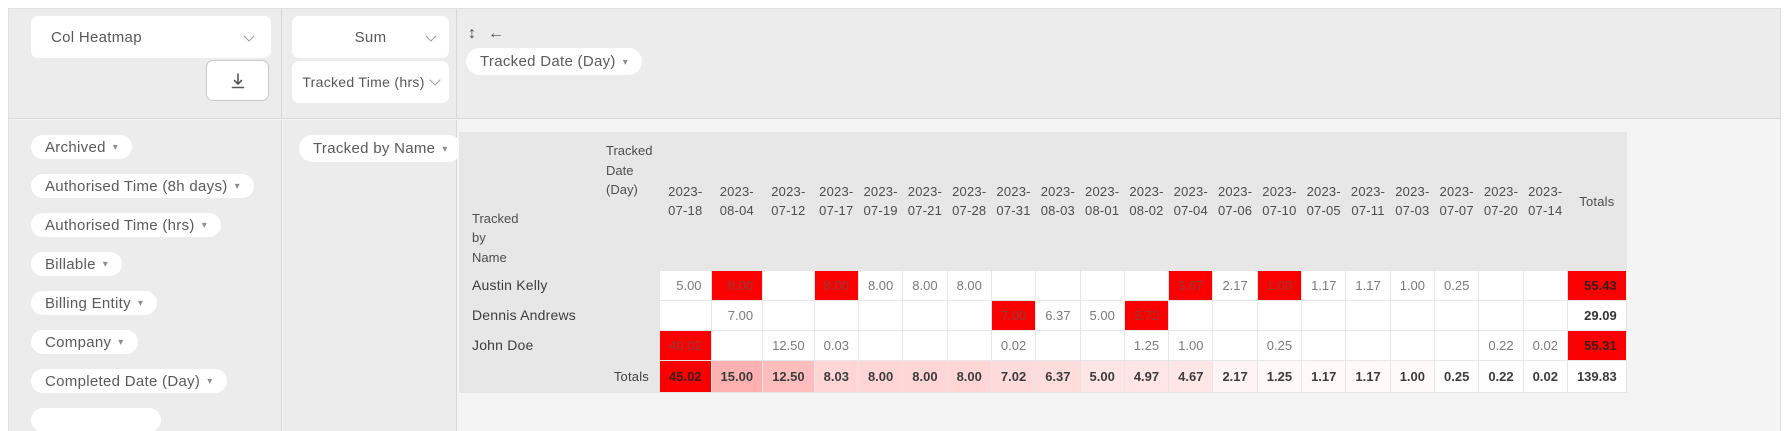 Image resolution: width=1784 pixels, height=431 pixels. Describe the element at coordinates (472, 33) in the screenshot. I see `resize-rows-icon: ↕` at that location.